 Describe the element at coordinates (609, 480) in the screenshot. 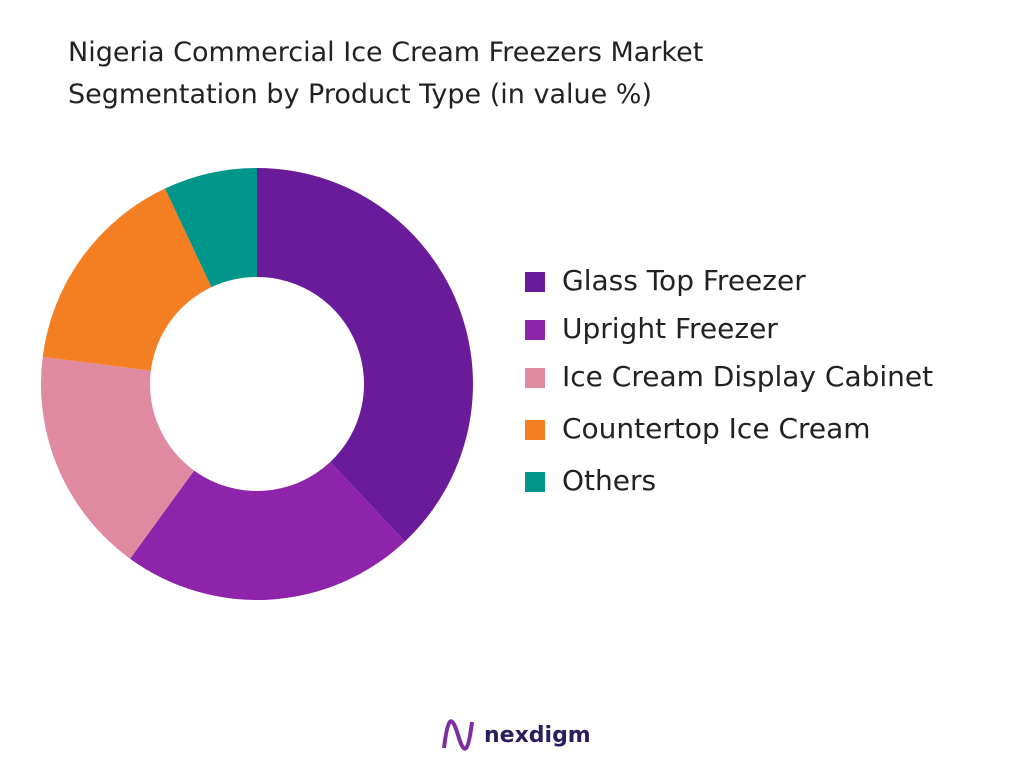

I see `legend-label: Others` at that location.